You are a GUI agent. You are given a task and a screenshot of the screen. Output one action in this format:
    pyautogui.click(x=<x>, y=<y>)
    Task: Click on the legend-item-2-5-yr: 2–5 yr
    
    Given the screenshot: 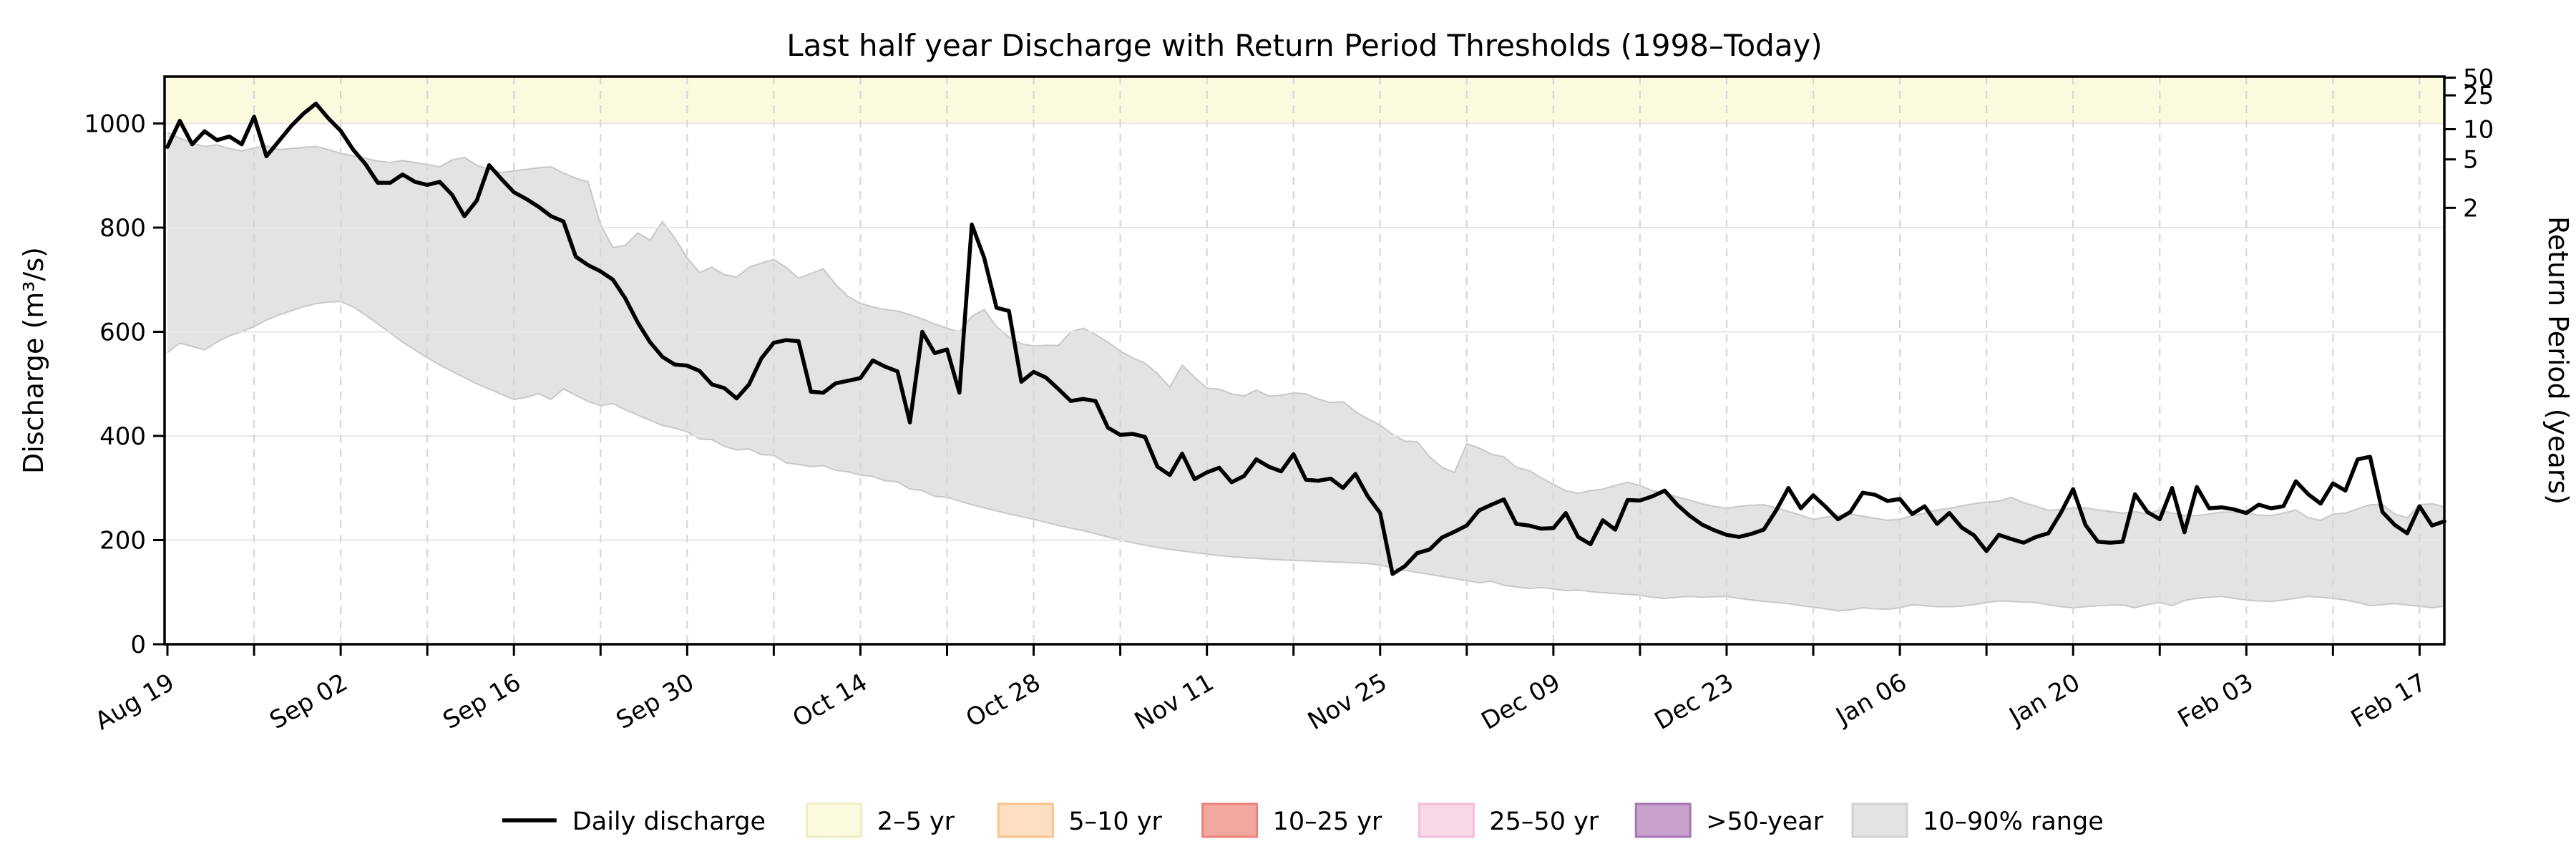 What is the action you would take?
    pyautogui.click(x=880, y=820)
    